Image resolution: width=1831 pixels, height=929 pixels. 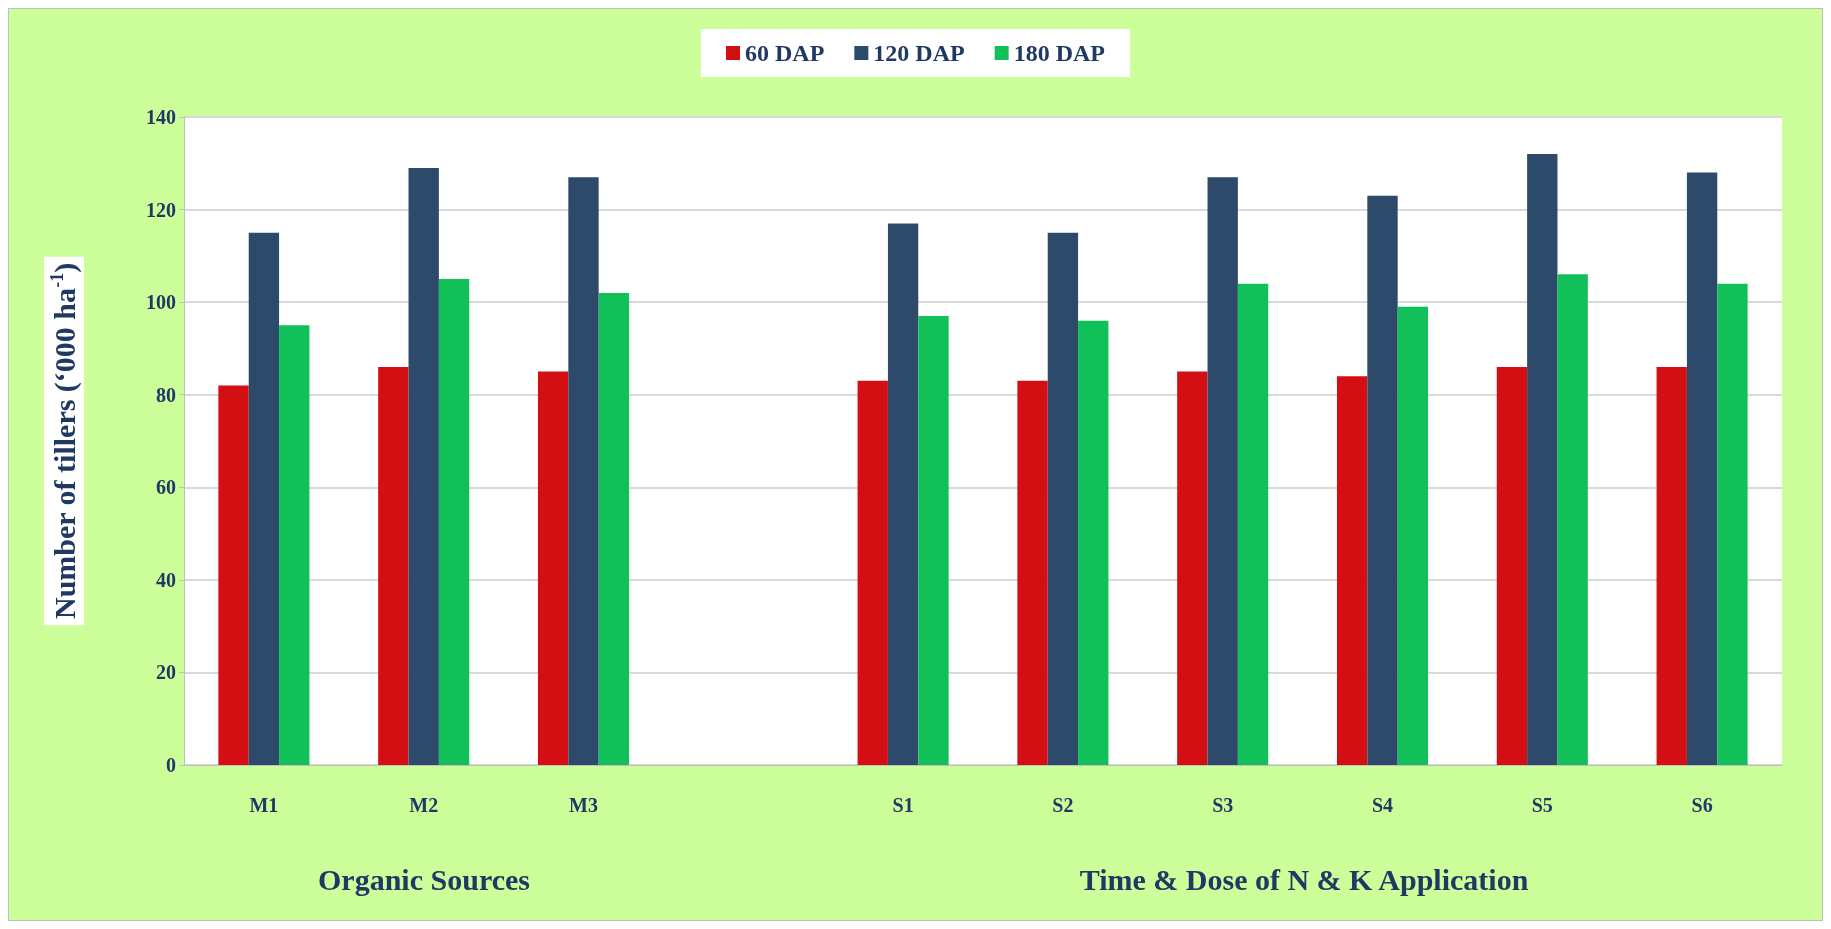 What do you see at coordinates (1702, 805) in the screenshot?
I see `x-tick-label: S6` at bounding box center [1702, 805].